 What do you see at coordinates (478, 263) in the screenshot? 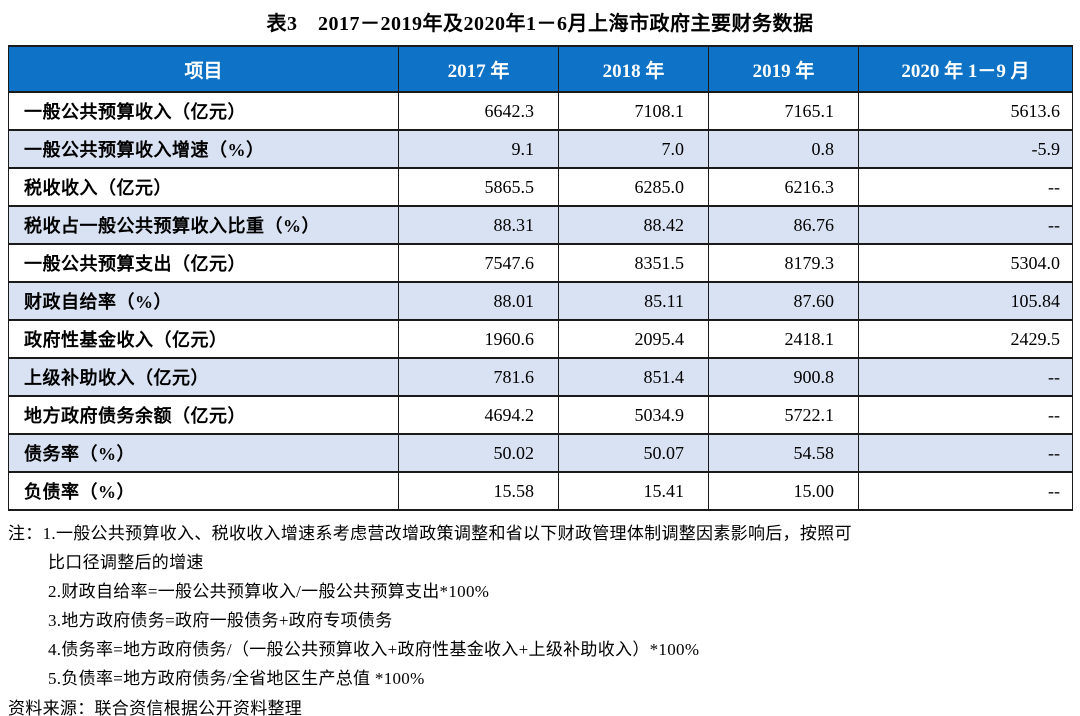
I see `cell-value: 7547.6` at bounding box center [478, 263].